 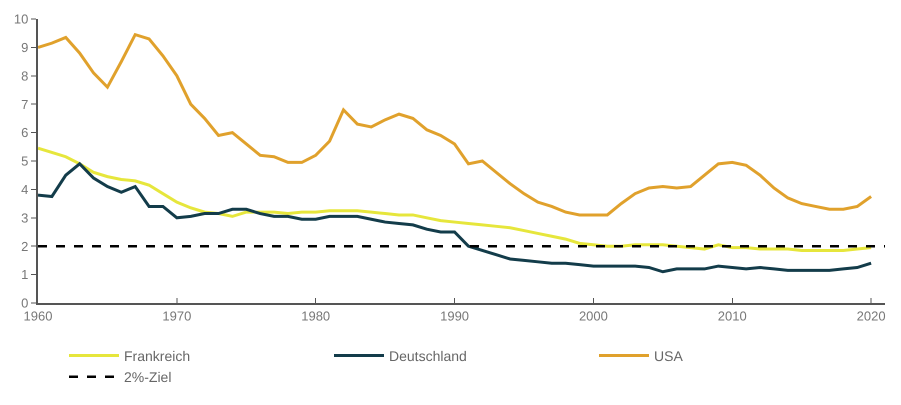 I want to click on legend-label: Deutschland, so click(x=428, y=356).